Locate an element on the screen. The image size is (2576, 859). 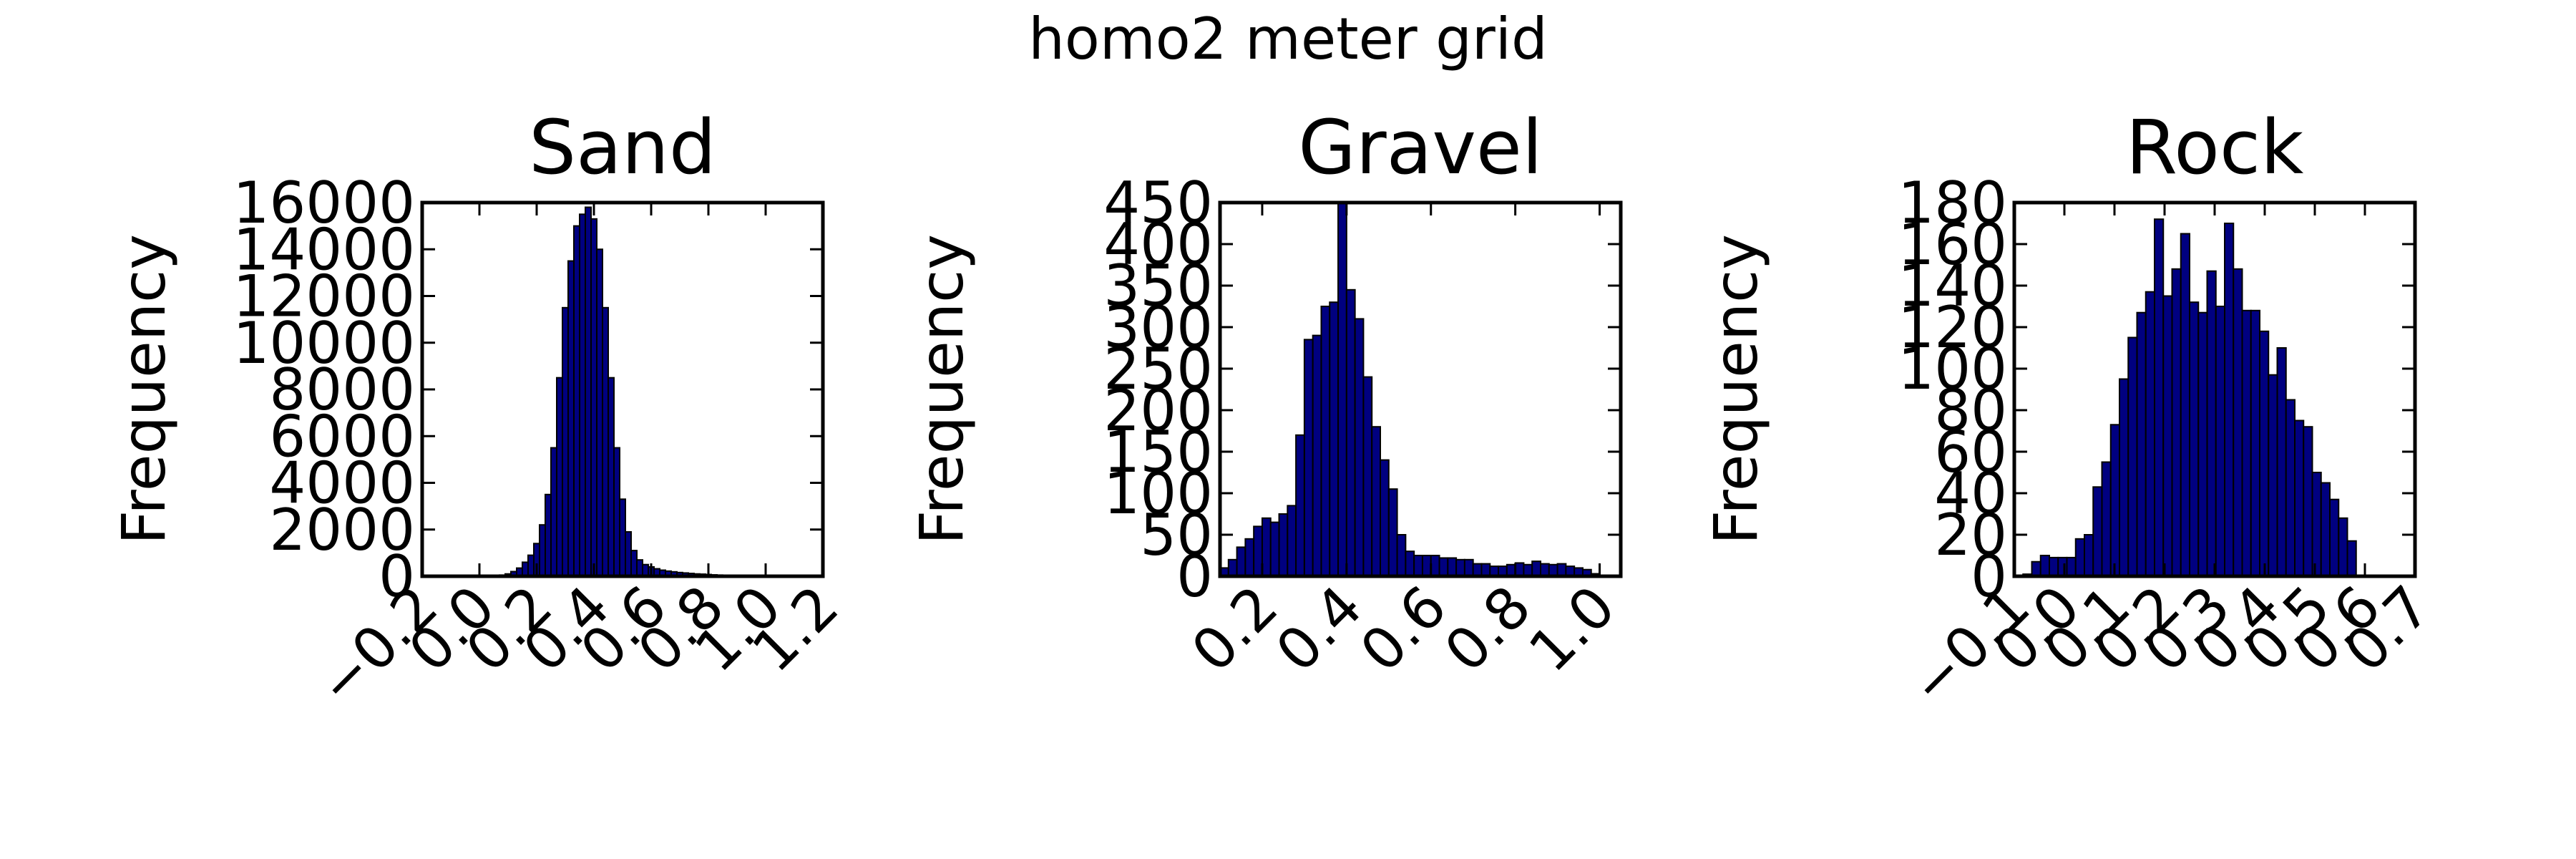
chart-2-ytick-label: 100 is located at coordinates (1953, 369).